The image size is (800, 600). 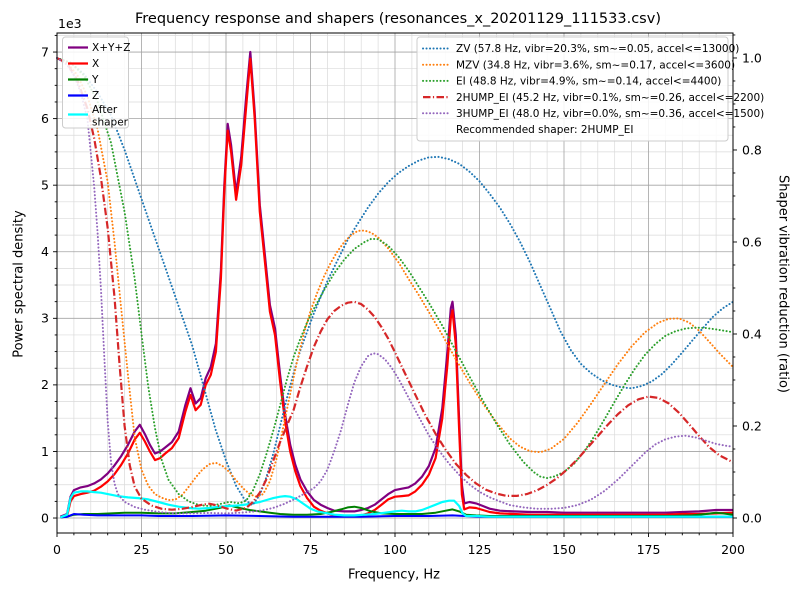 What do you see at coordinates (649, 549) in the screenshot?
I see `x-tick-label: 175` at bounding box center [649, 549].